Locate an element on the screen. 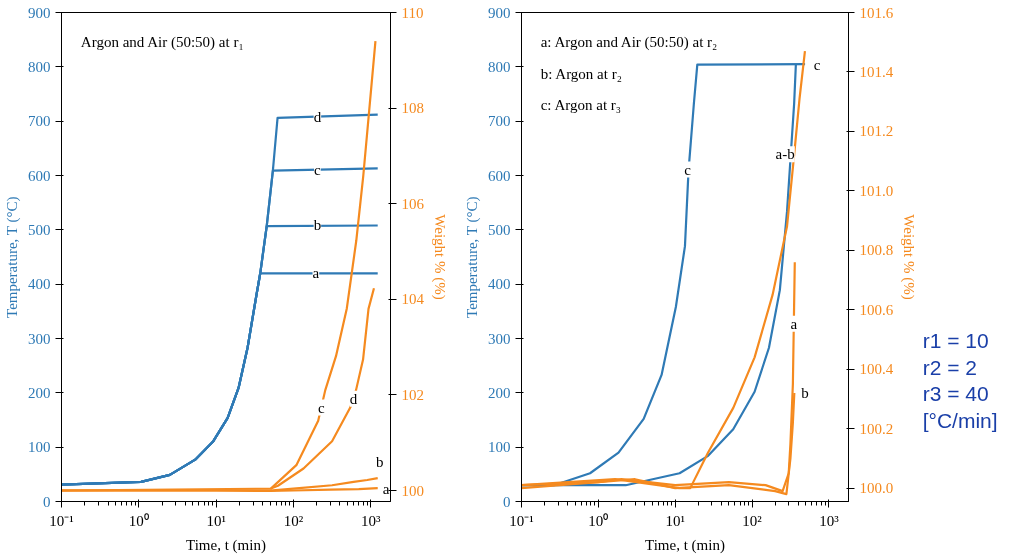 This screenshot has height=559, width=1035. text: r1 = 10 is located at coordinates (955, 340).